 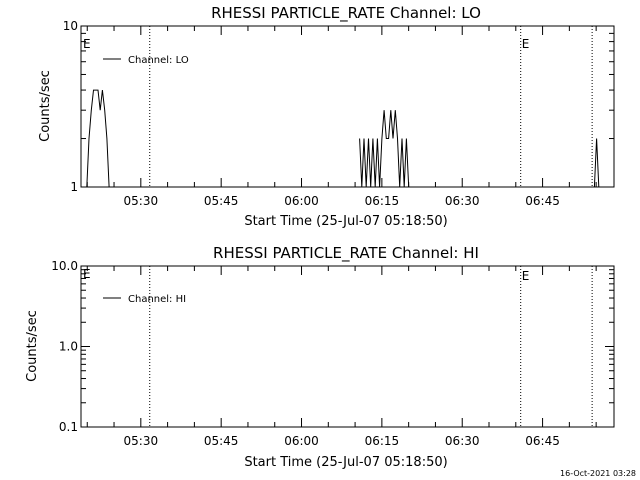 What do you see at coordinates (598, 473) in the screenshot?
I see `footer-timestamp: 16-Oct-2021 03:28` at bounding box center [598, 473].